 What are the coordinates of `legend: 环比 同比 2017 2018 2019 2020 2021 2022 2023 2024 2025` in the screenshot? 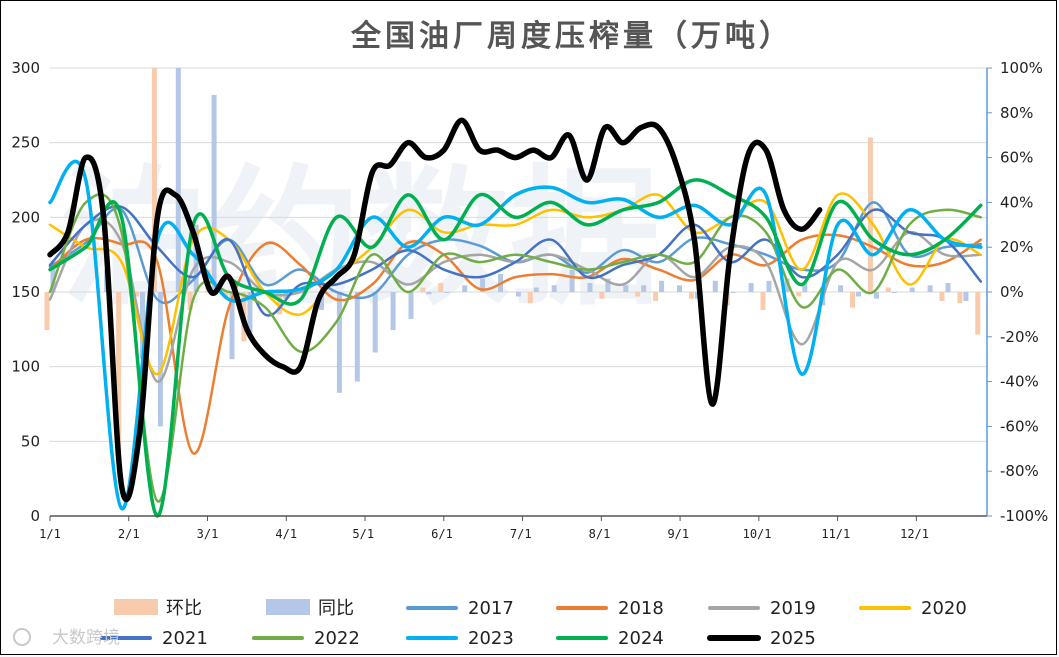 It's located at (533, 623).